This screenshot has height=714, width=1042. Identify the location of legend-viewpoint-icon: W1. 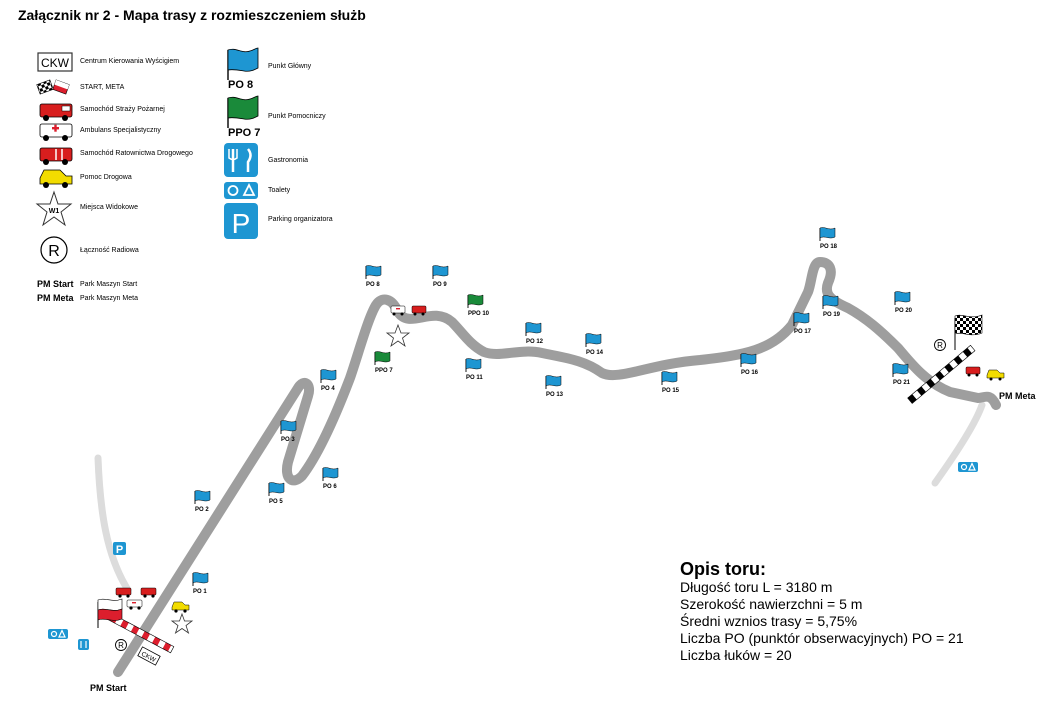
(54, 208).